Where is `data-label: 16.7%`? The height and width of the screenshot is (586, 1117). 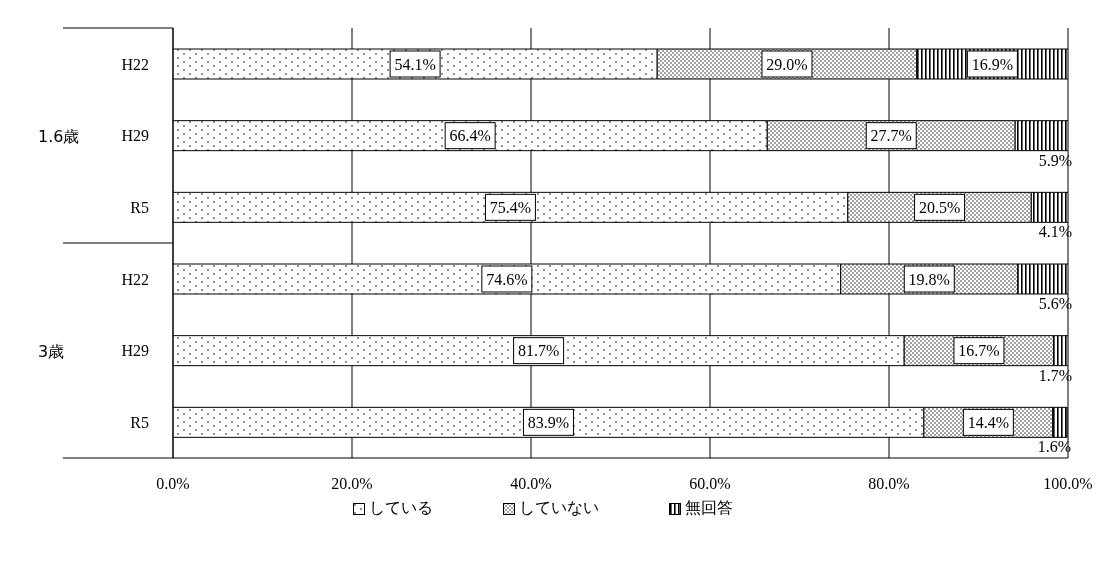
data-label: 16.7% is located at coordinates (979, 351).